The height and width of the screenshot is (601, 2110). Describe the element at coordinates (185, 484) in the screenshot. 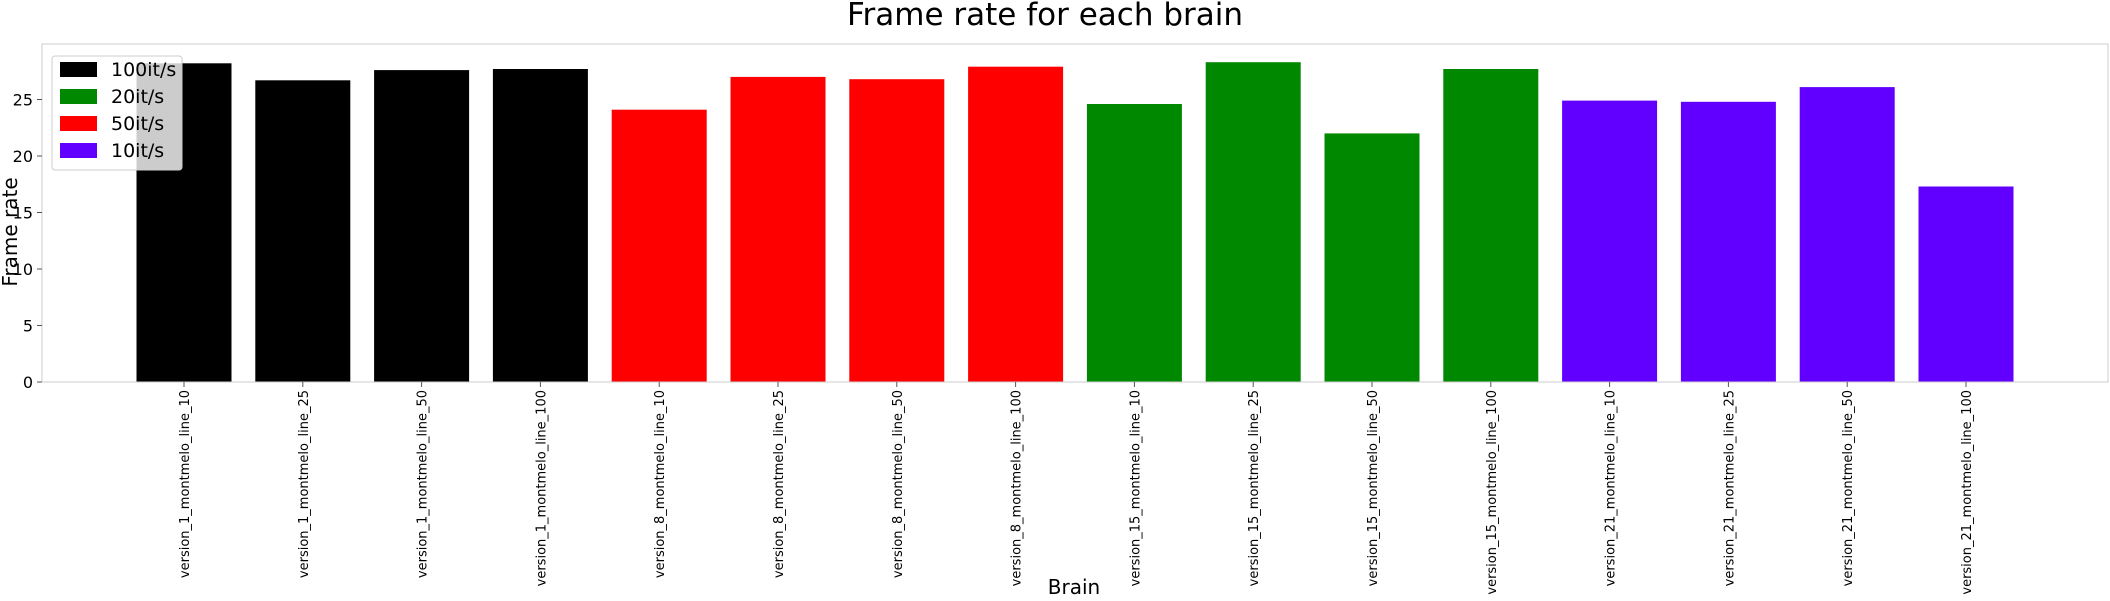

I see `x-tick-label-version_1_montmelo_line_10: version_1_montmelo_line_10` at that location.